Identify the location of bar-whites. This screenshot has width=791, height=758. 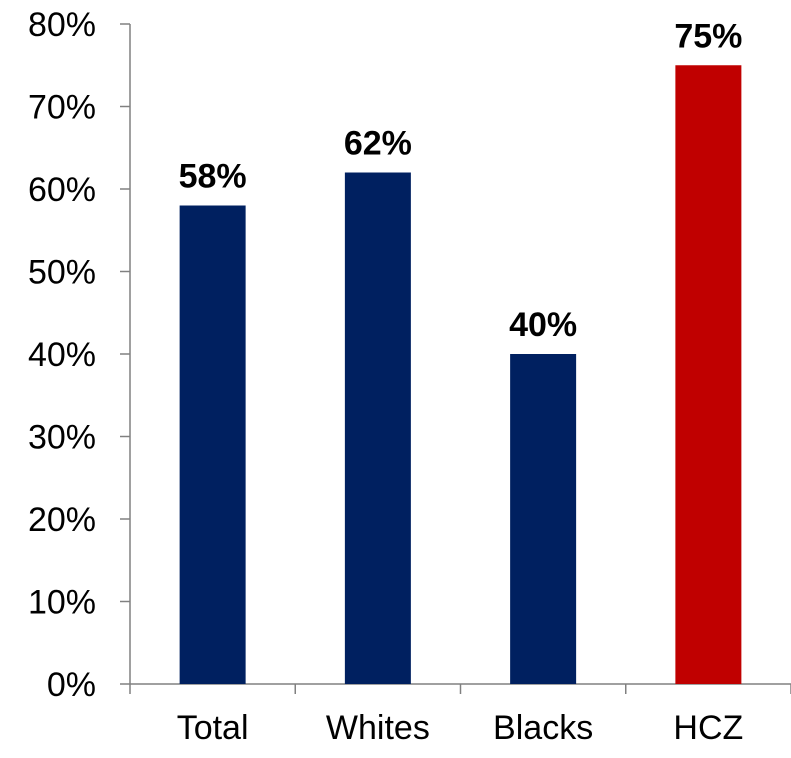
(377, 428).